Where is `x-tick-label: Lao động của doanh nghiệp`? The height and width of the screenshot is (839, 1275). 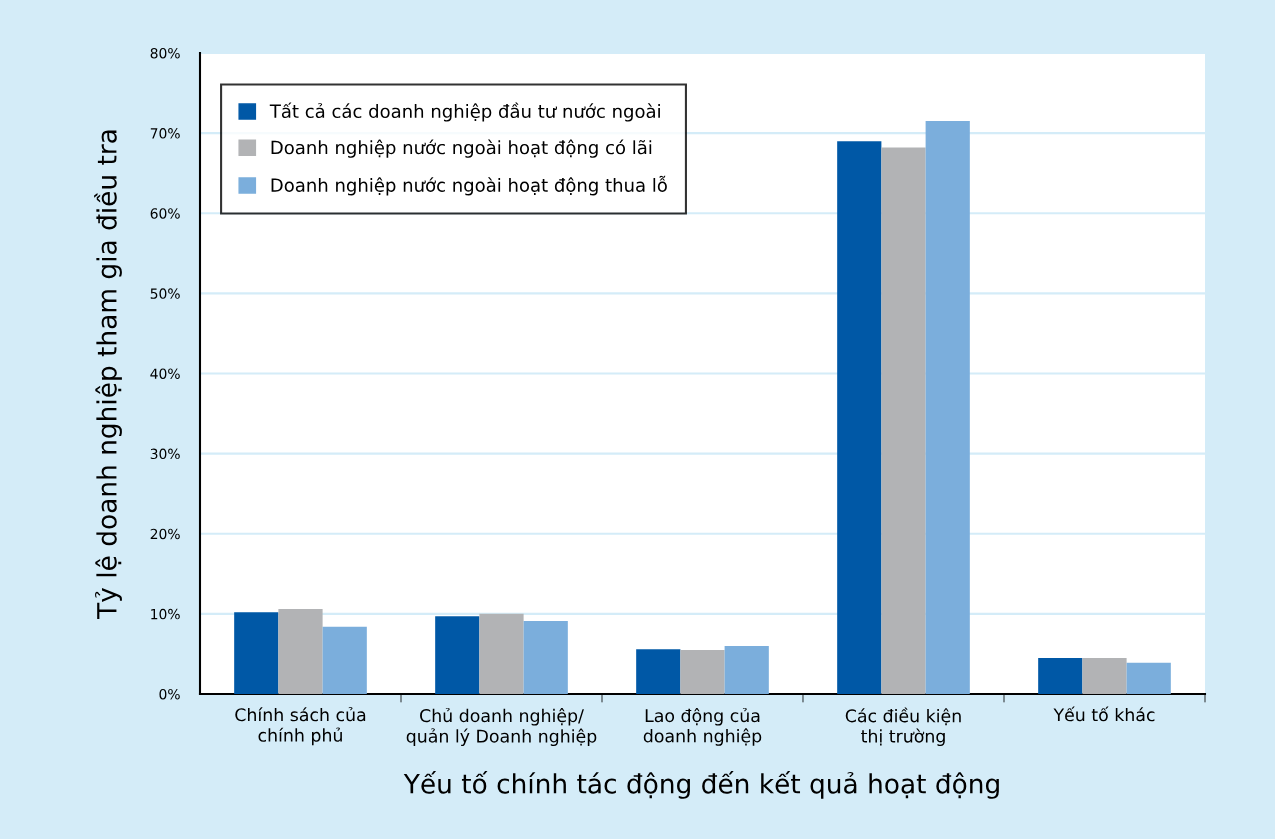
x-tick-label: Lao động của doanh nghiệp is located at coordinates (702, 726).